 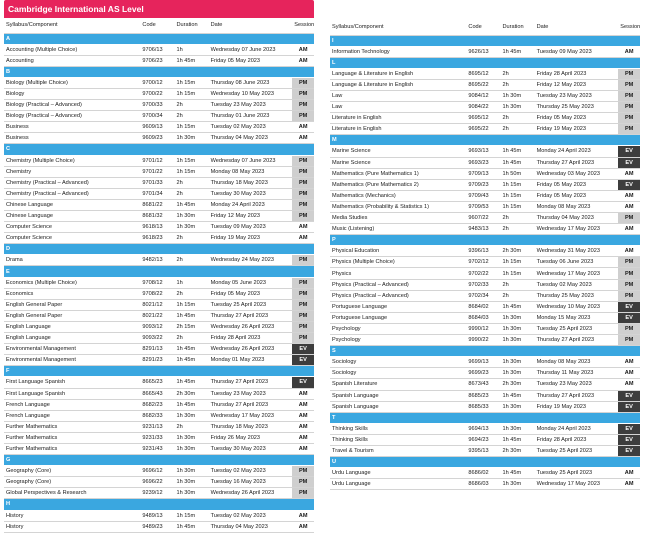 I want to click on date-cell: Wednesday 10 May 2023, so click(x=576, y=307).